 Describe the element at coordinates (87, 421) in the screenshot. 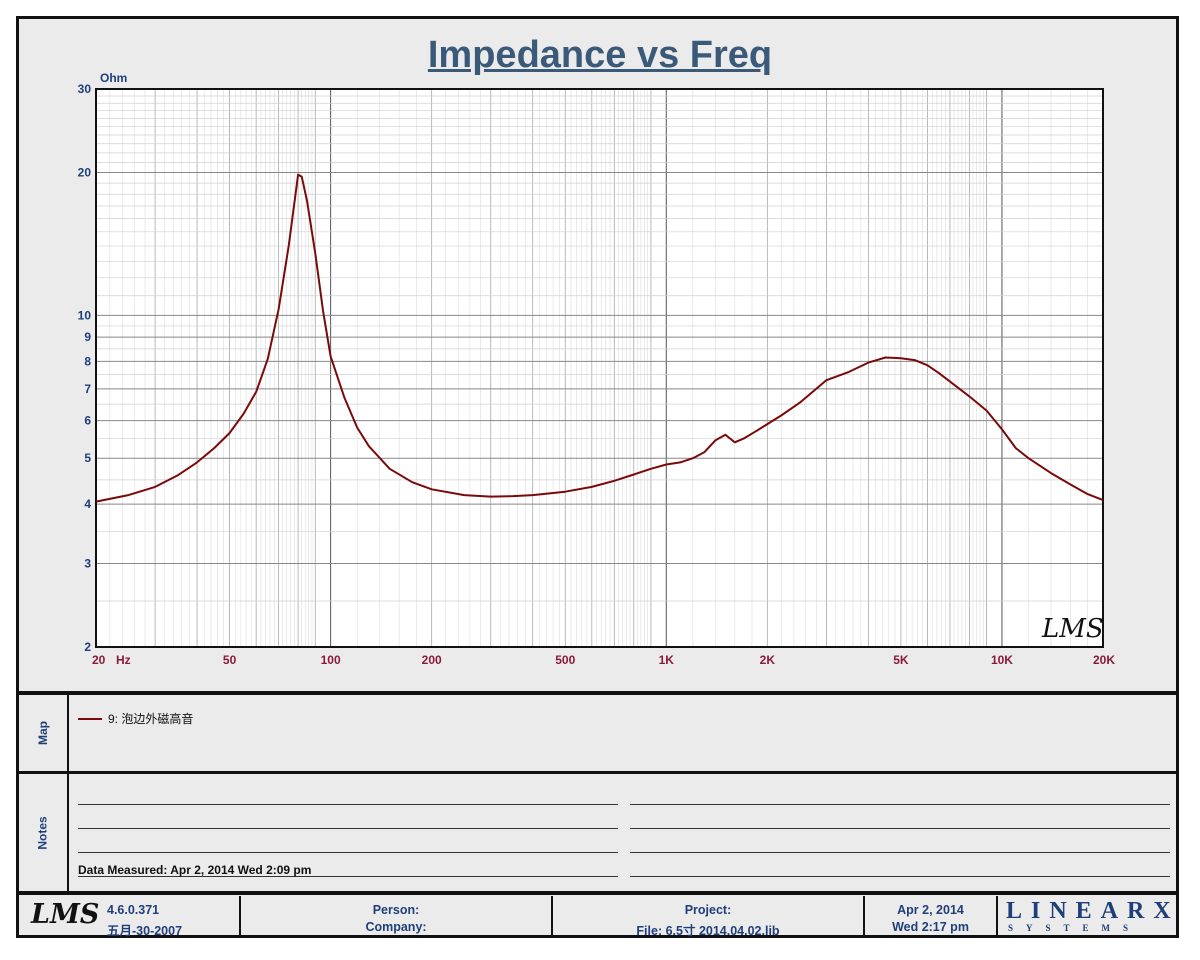

I see `y-tick-label: 6` at that location.